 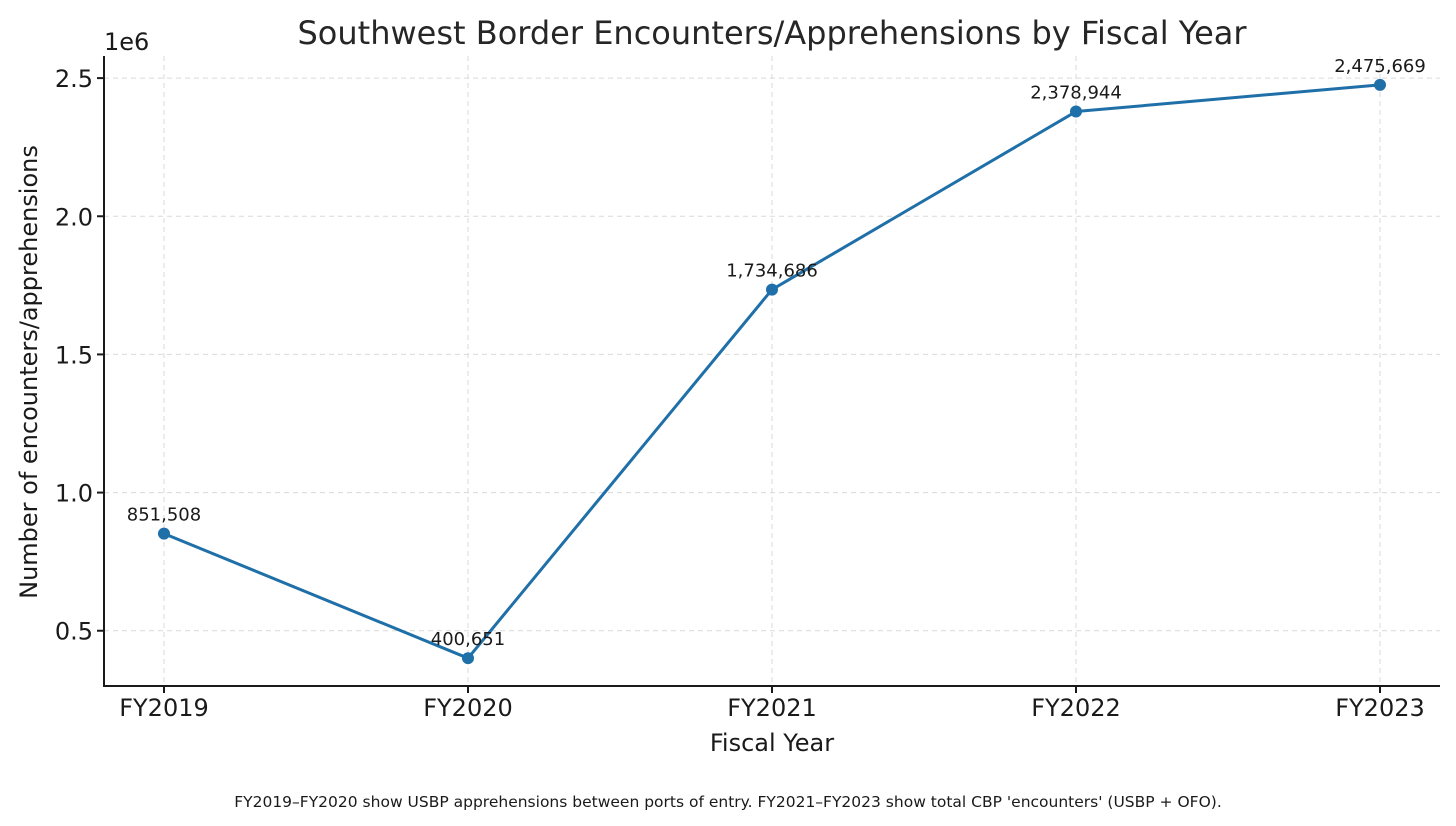 What do you see at coordinates (772, 743) in the screenshot?
I see `x-axis-label: Fiscal Year` at bounding box center [772, 743].